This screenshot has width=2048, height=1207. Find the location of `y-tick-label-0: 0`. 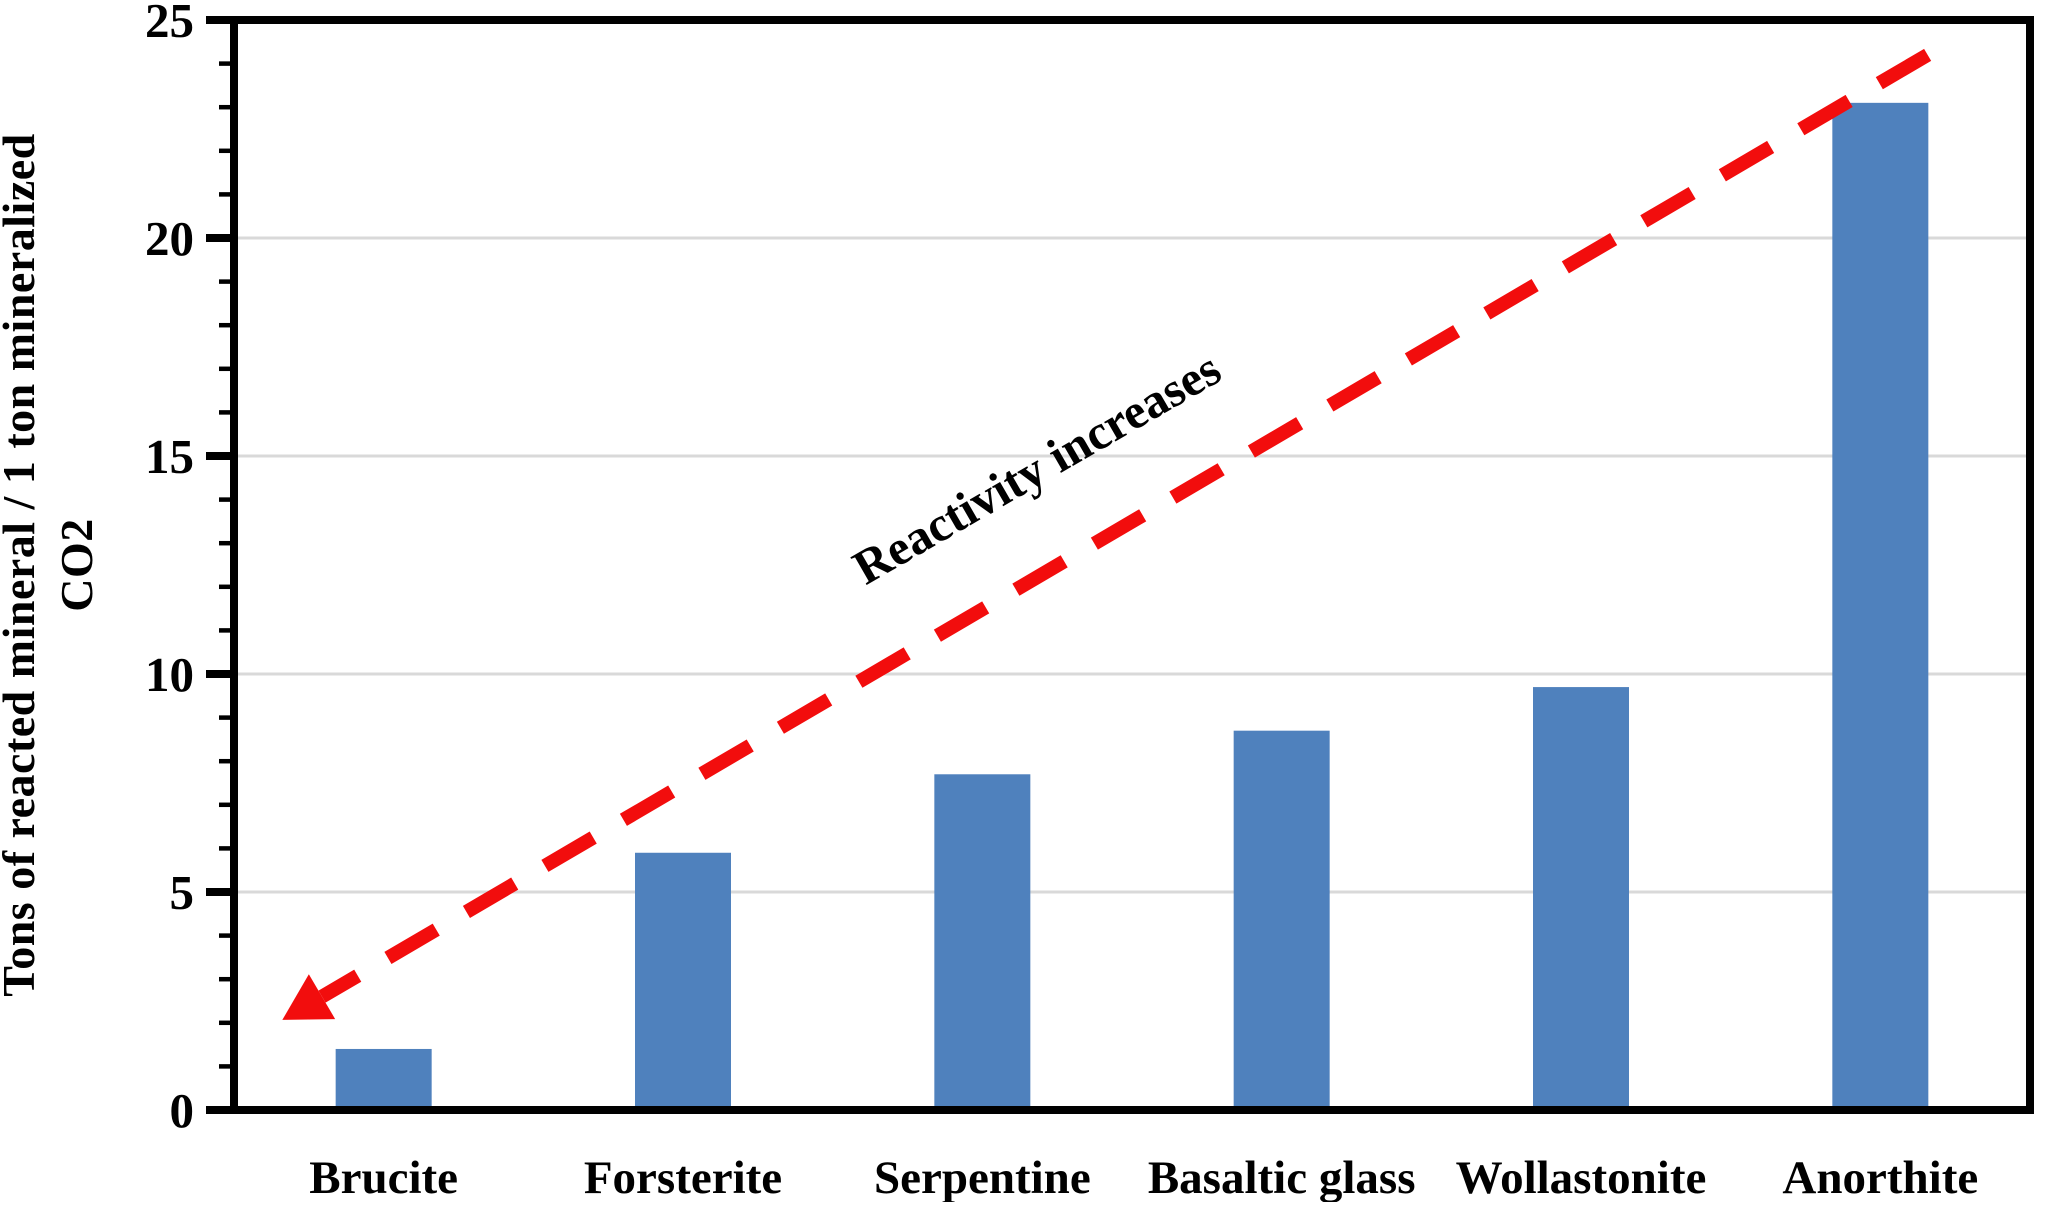

y-tick-label-0: 0 is located at coordinates (182, 1110).